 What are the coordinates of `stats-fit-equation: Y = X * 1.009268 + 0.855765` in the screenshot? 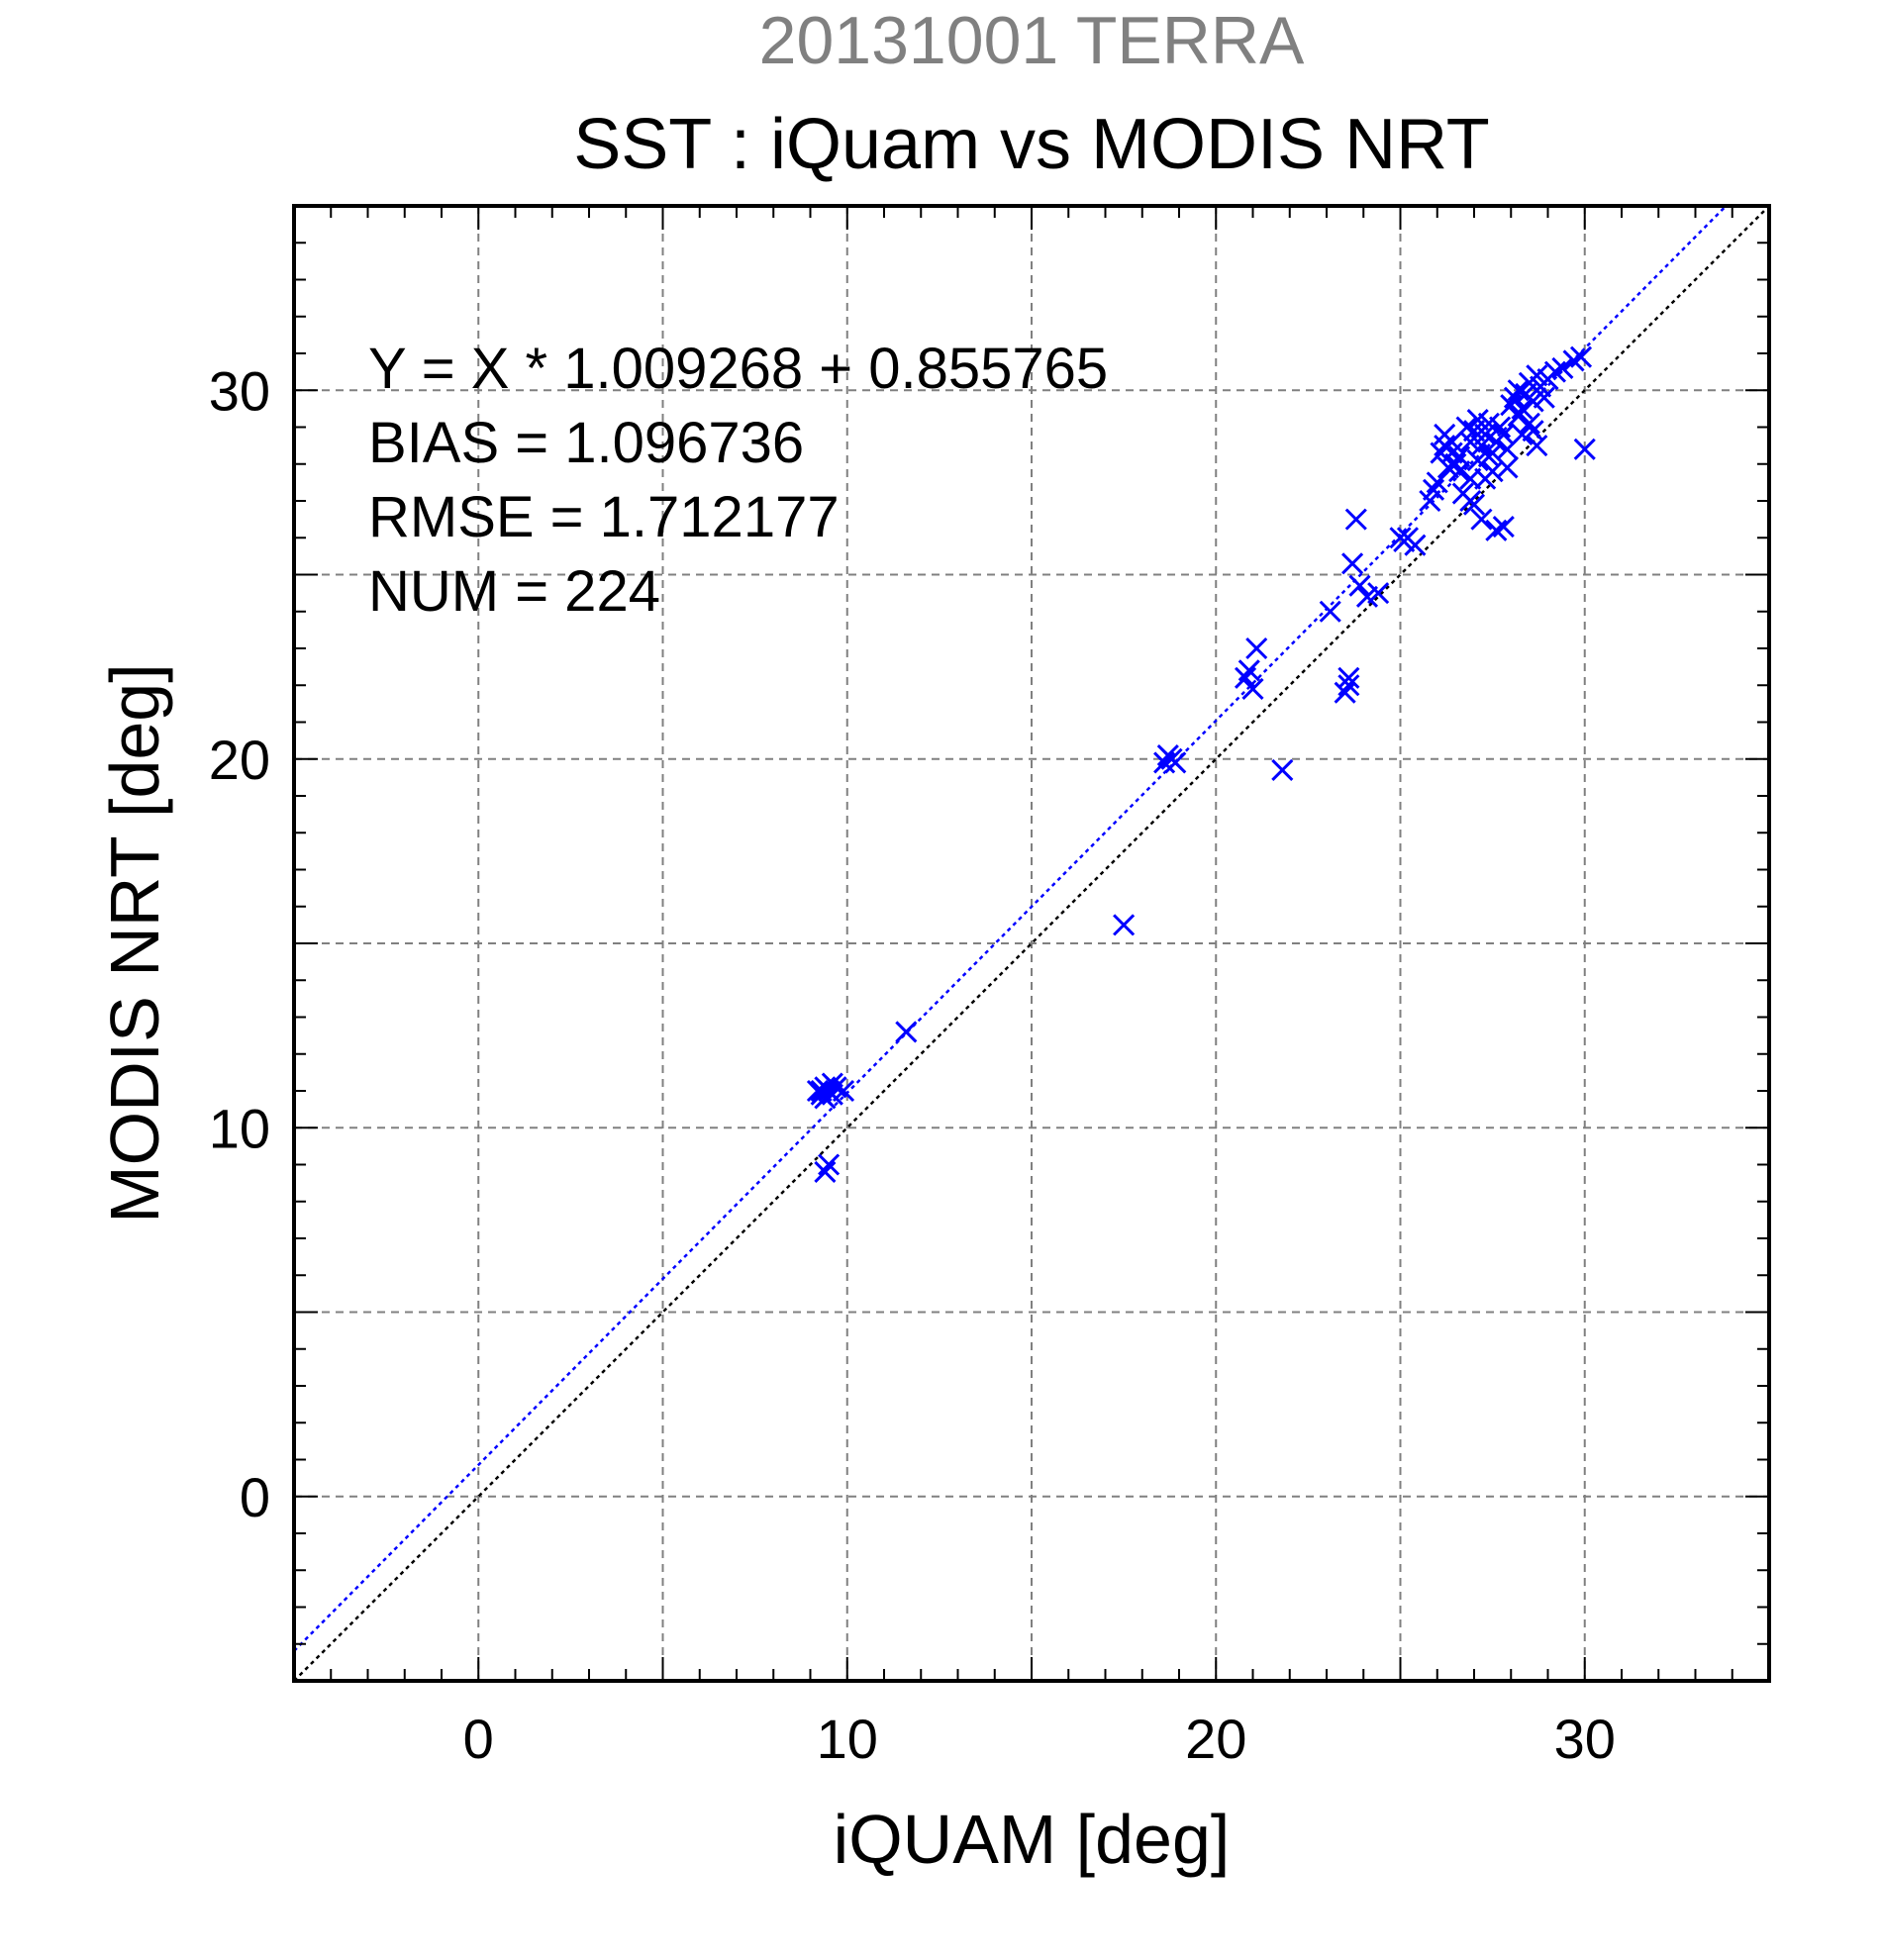 It's located at (738, 369).